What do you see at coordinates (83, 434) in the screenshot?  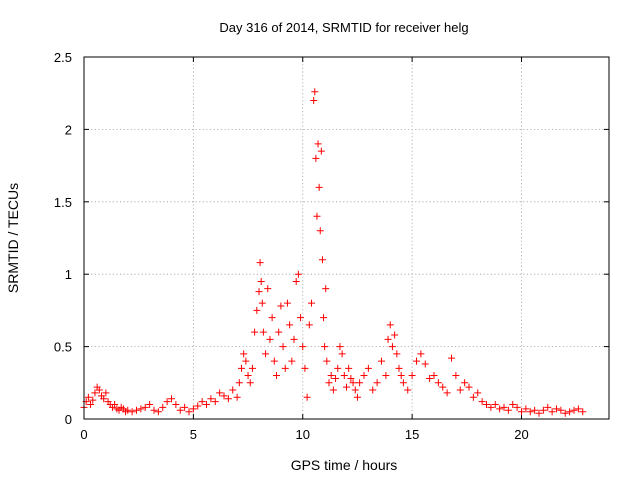 I see `x-tick-label: 0` at bounding box center [83, 434].